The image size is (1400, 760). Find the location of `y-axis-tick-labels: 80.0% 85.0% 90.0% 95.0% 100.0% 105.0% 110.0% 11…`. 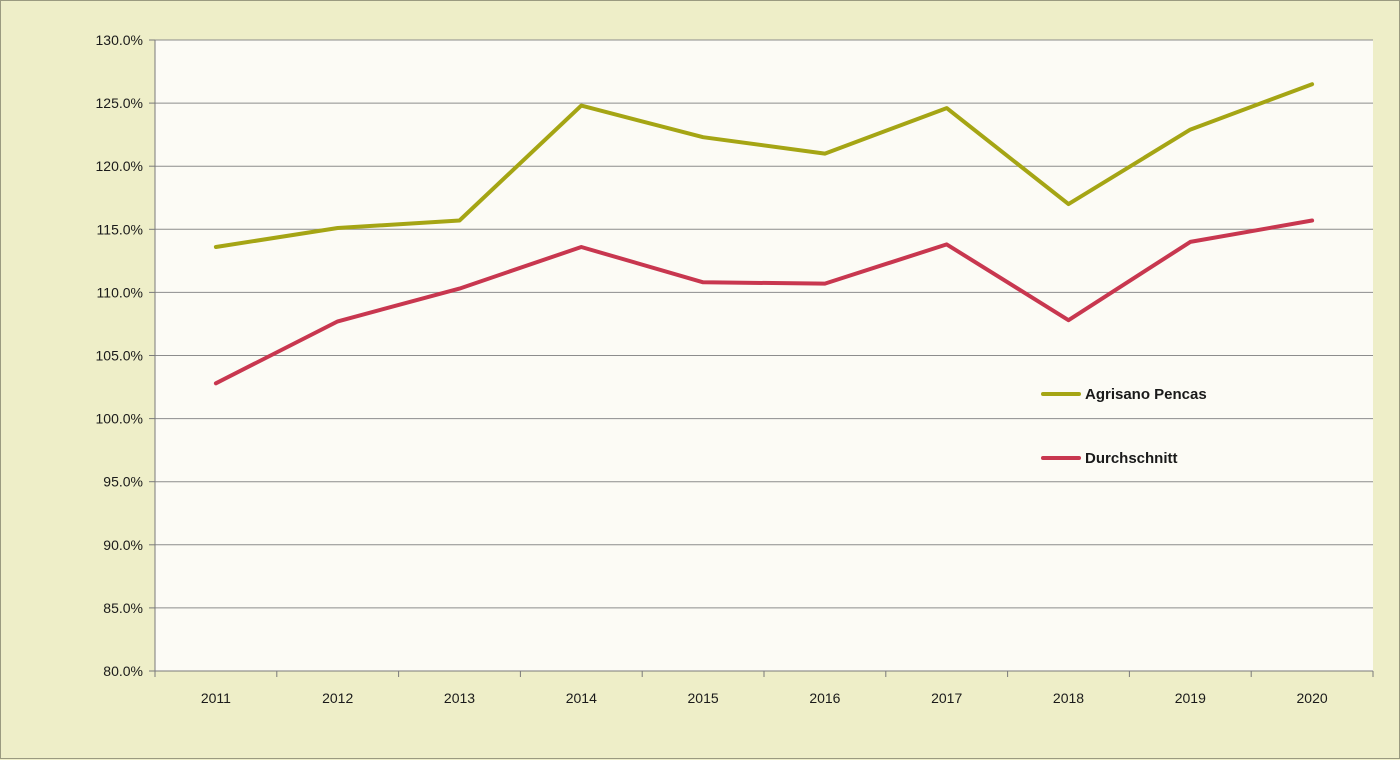

y-axis-tick-labels: 80.0% 85.0% 90.0% 95.0% 100.0% 105.0% 110.0% 11… is located at coordinates (119, 355).